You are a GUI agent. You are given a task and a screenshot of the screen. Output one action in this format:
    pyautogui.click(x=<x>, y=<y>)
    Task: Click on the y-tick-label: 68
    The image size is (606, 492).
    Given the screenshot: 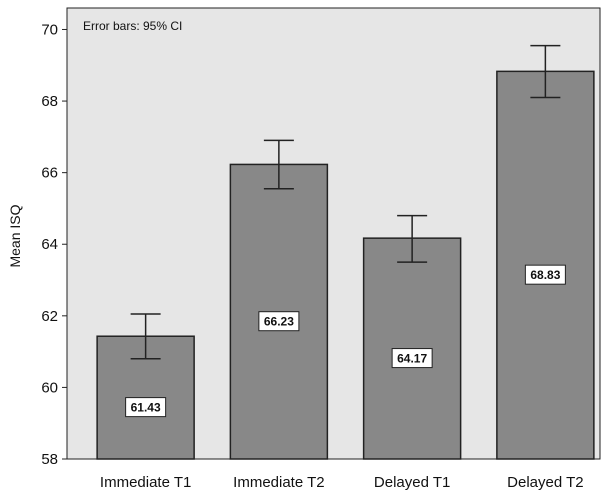 What is the action you would take?
    pyautogui.click(x=49, y=101)
    